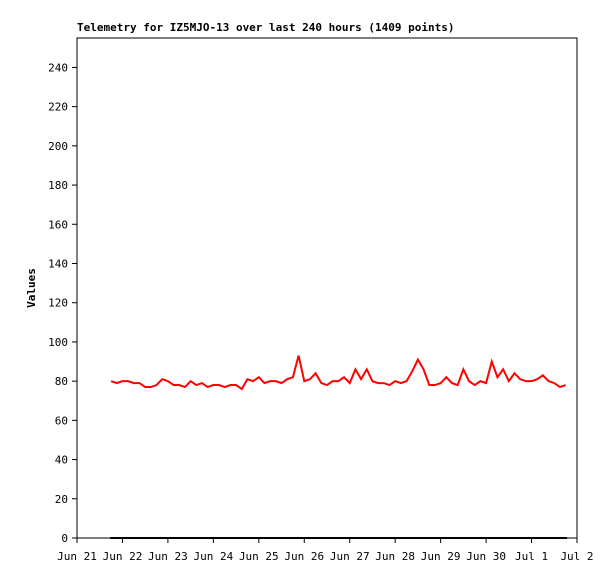 This screenshot has height=579, width=615. I want to click on x-tick-label: Jun 21, so click(77, 556).